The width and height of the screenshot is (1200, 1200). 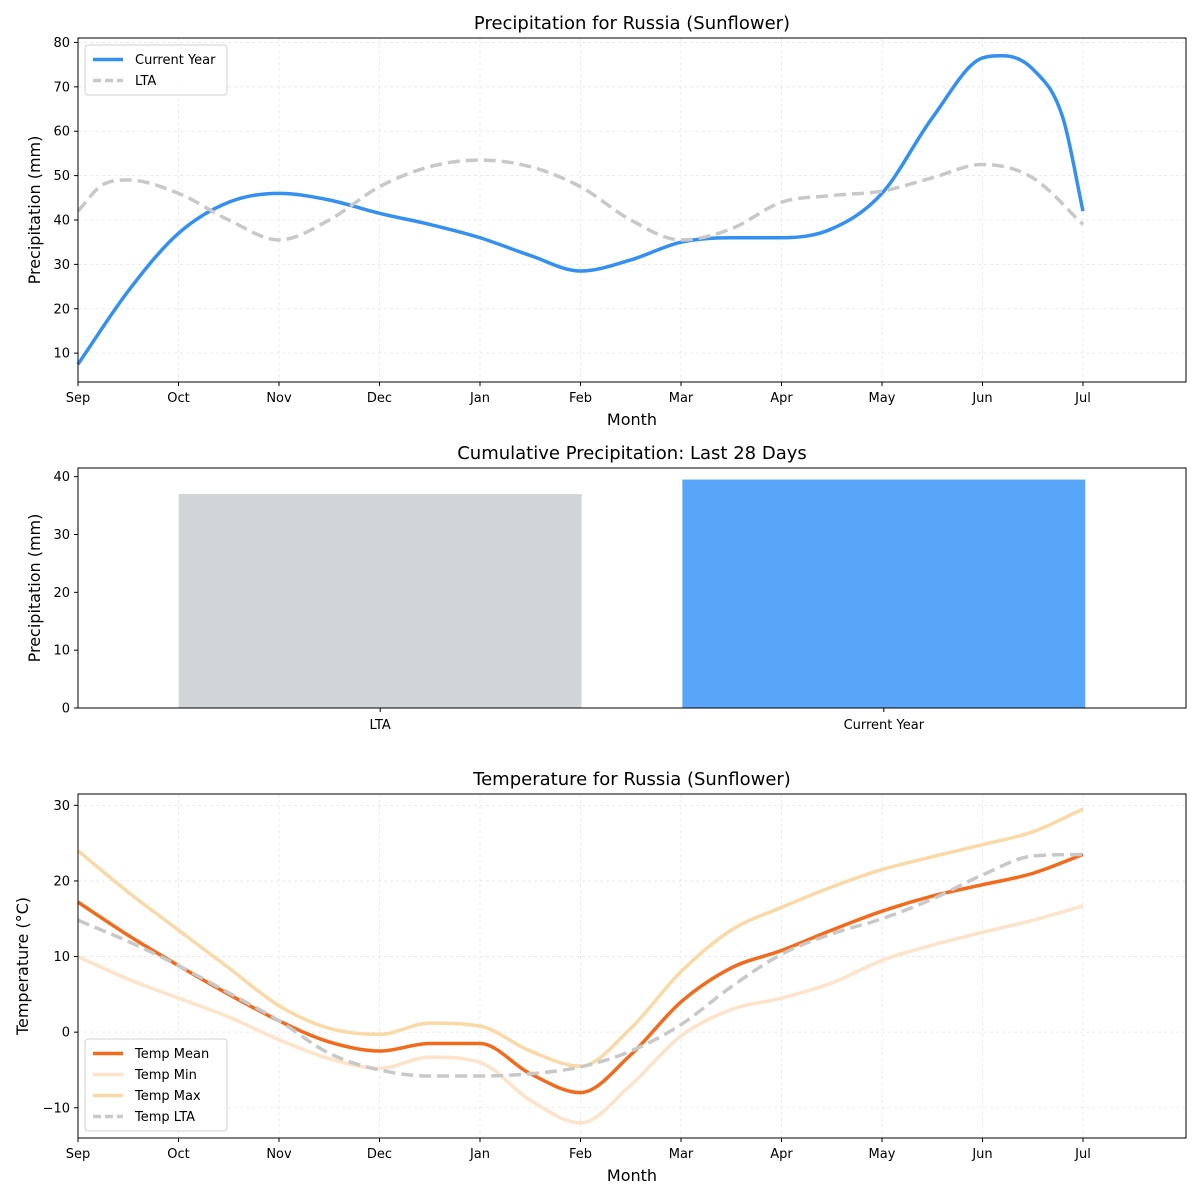 I want to click on cumulative-y-tick-label: 10, so click(x=61, y=651).